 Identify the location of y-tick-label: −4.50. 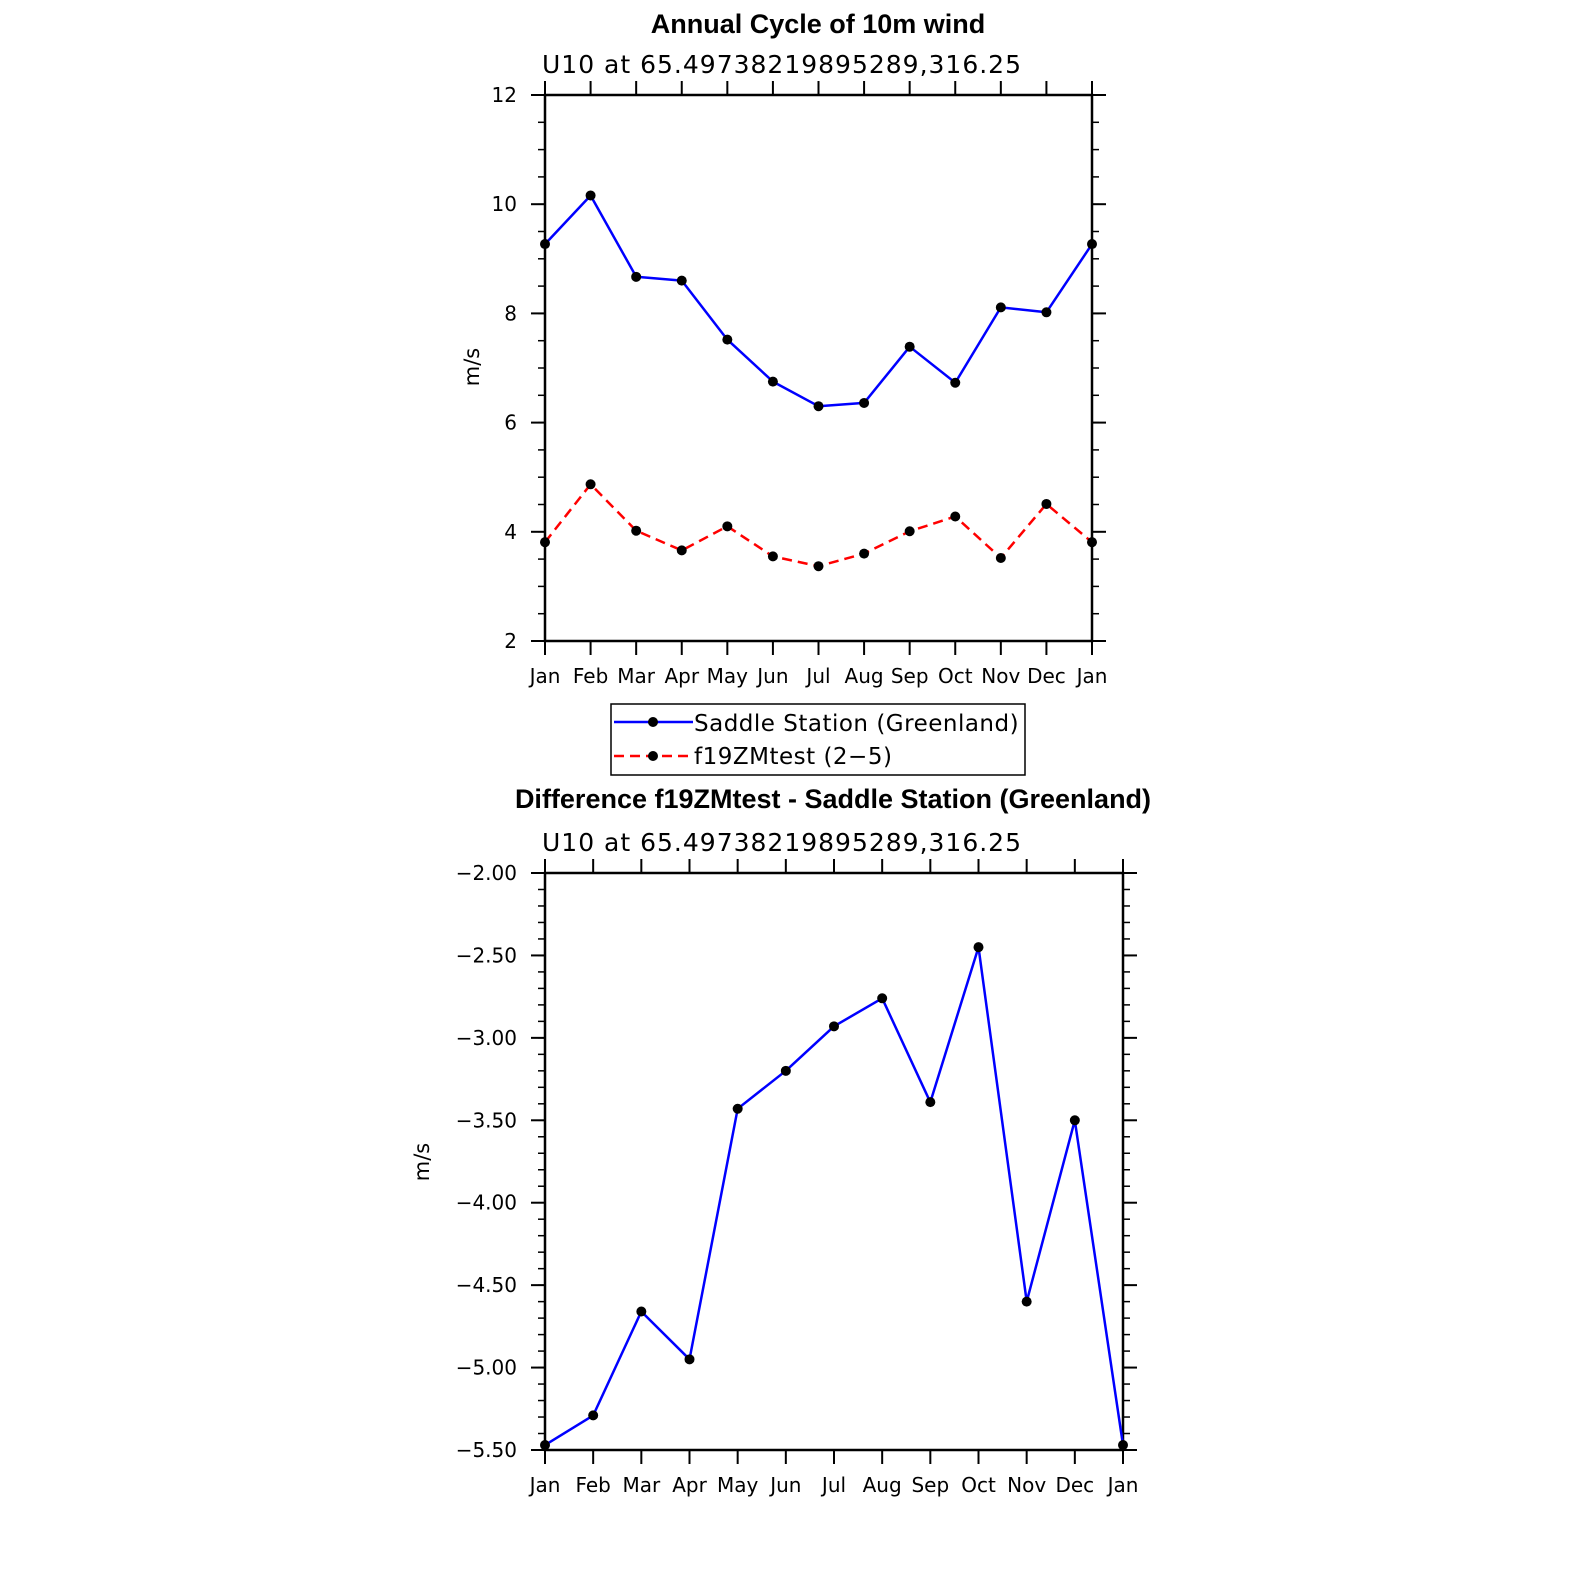
(486, 1285).